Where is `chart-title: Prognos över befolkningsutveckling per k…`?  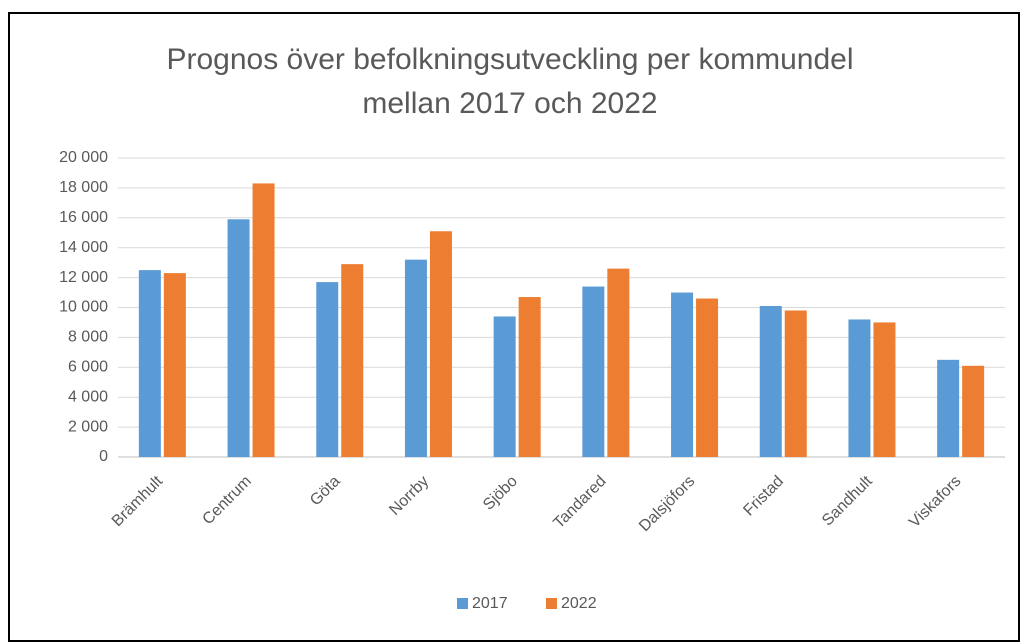 chart-title: Prognos över befolkningsutveckling per k… is located at coordinates (510, 81).